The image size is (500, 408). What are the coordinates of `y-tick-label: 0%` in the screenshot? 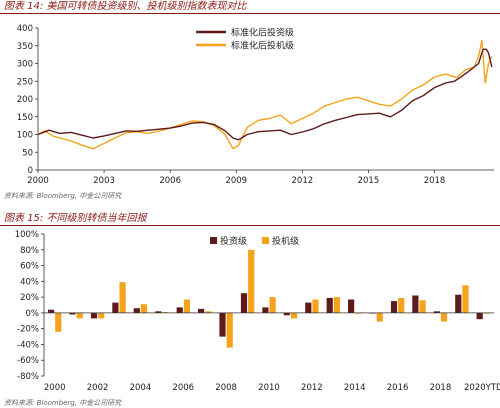 It's located at (33, 314).